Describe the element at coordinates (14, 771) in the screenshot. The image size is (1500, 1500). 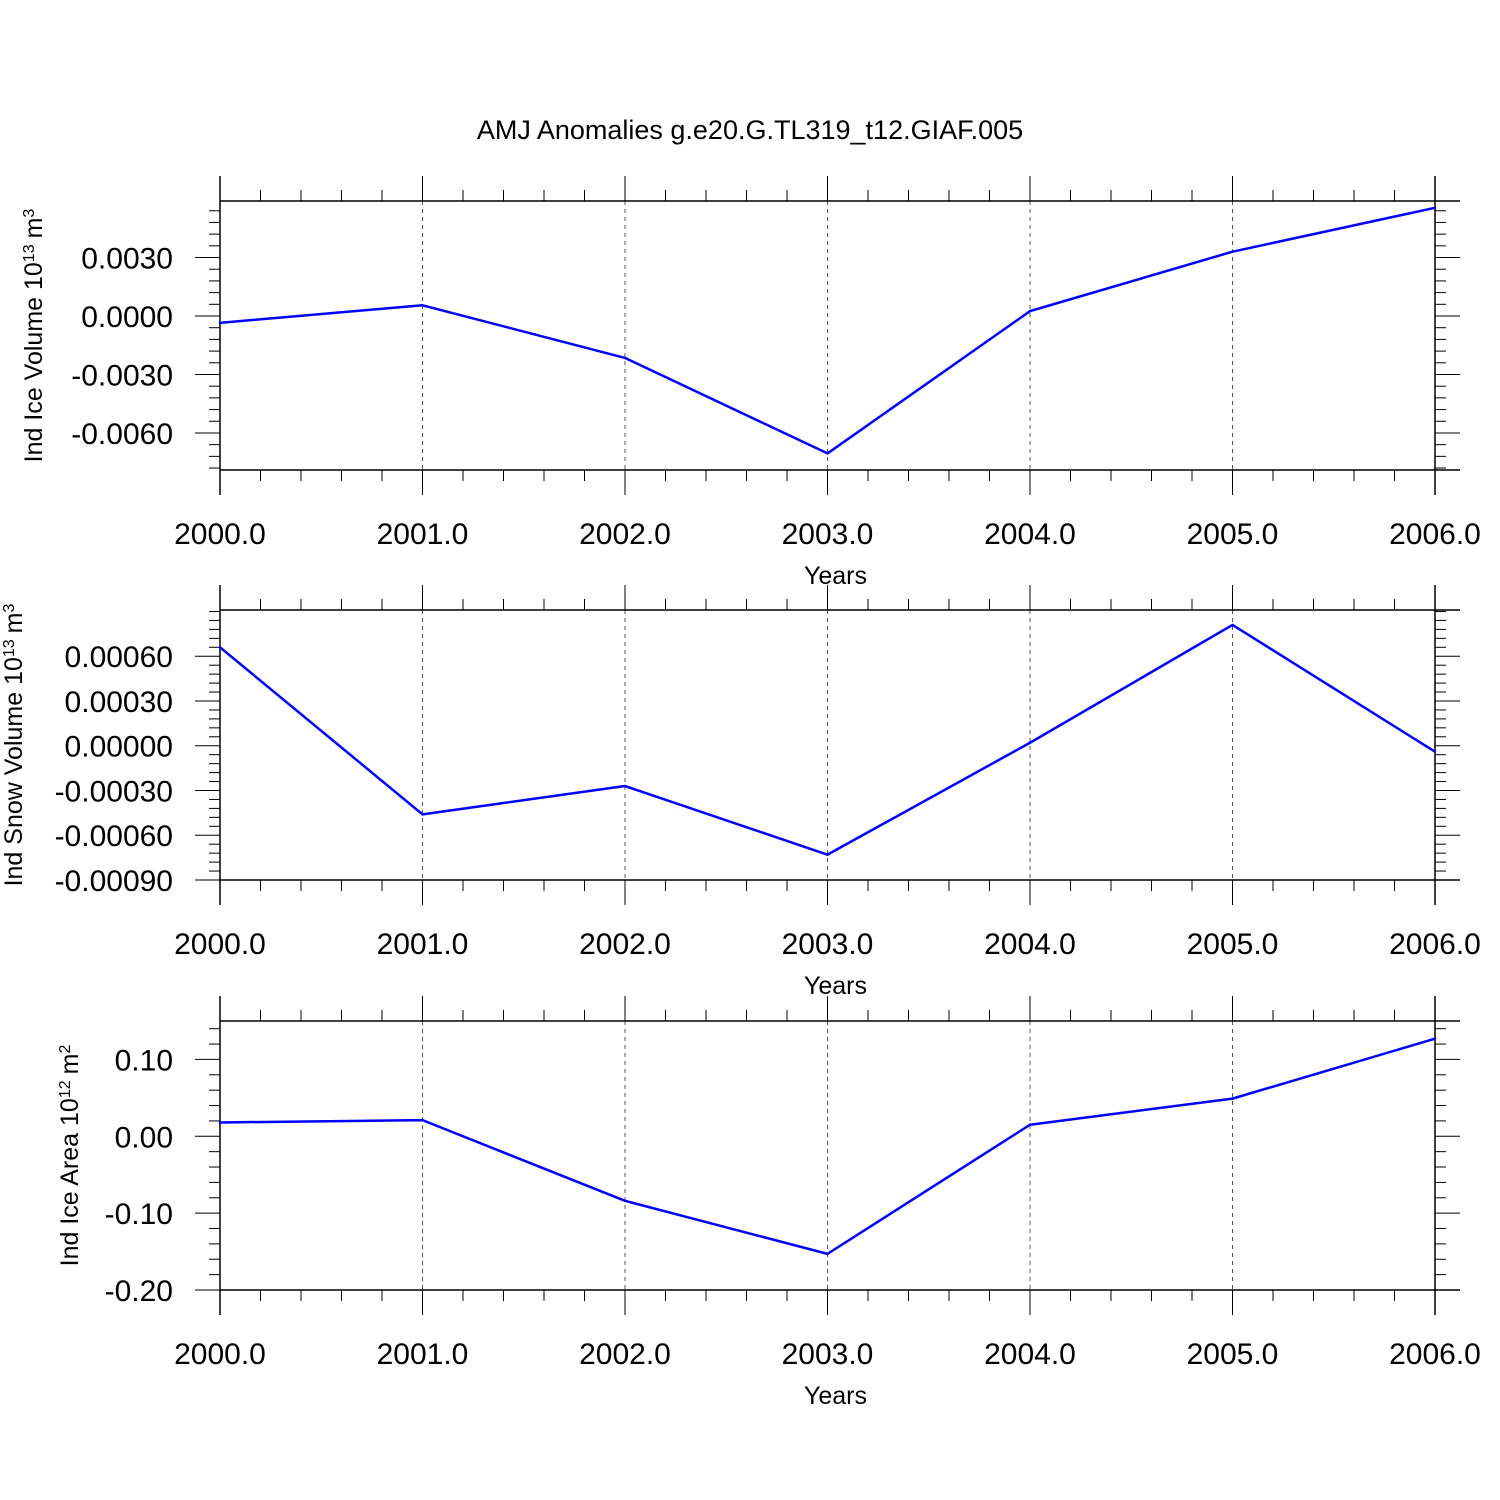
I see `y-axis-label-text: Ind Snow Volume 10` at that location.